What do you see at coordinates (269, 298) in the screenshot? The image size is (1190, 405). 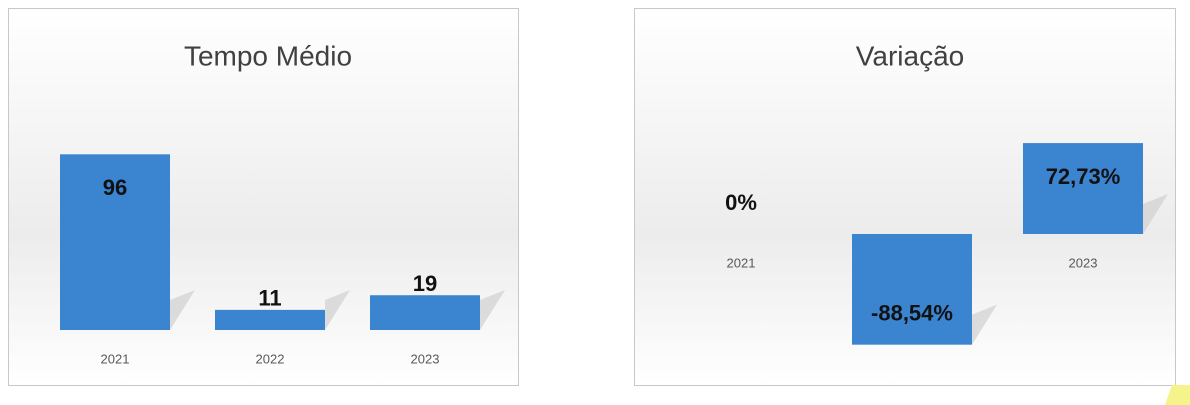 I see `data-label: 11` at bounding box center [269, 298].